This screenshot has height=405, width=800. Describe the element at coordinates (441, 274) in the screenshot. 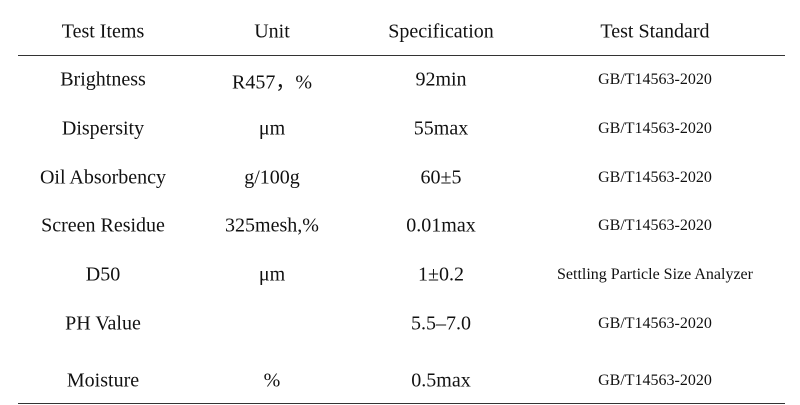

I see `table-cell: 1±0.2` at that location.